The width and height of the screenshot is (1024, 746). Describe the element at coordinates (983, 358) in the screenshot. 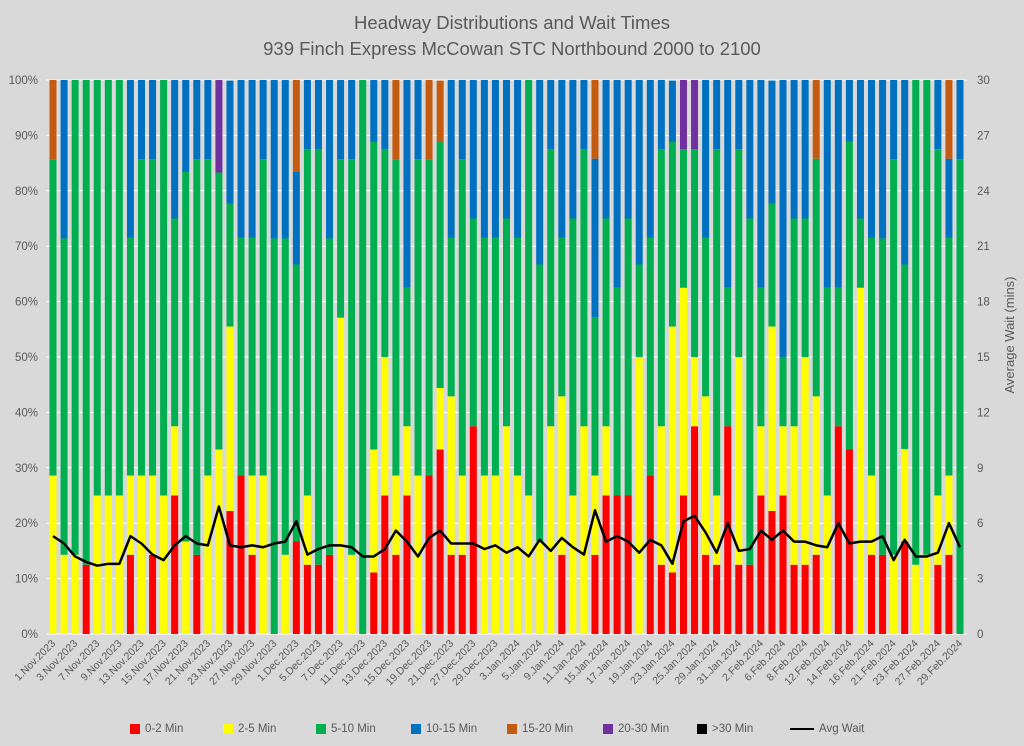

I see `y2-tick-label: 15` at that location.